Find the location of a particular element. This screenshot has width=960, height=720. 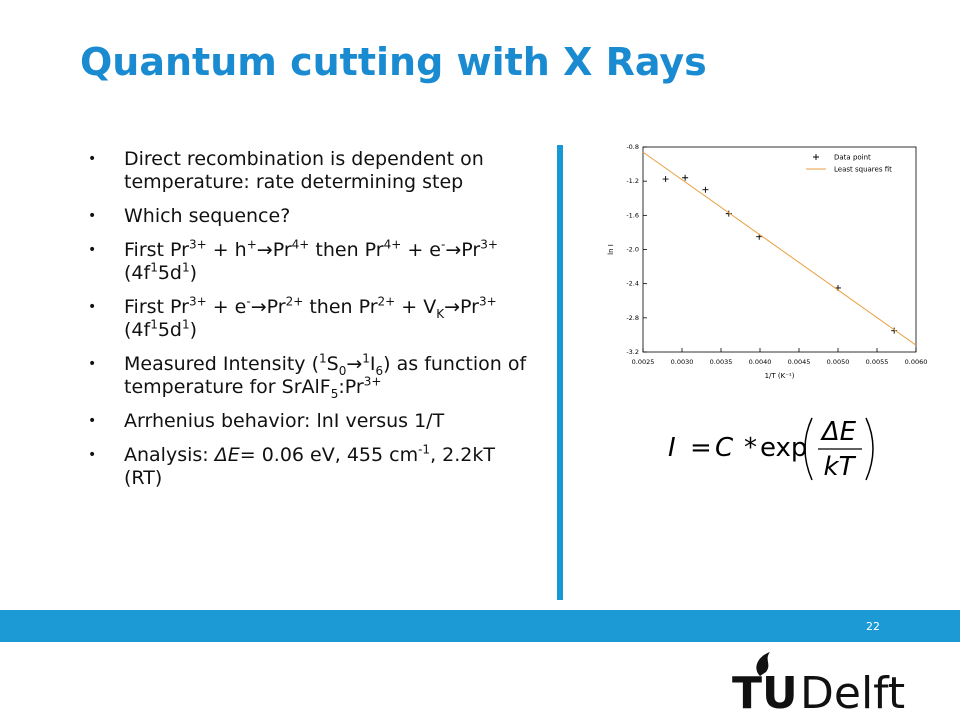

bullet-text: K is located at coordinates (440, 313).